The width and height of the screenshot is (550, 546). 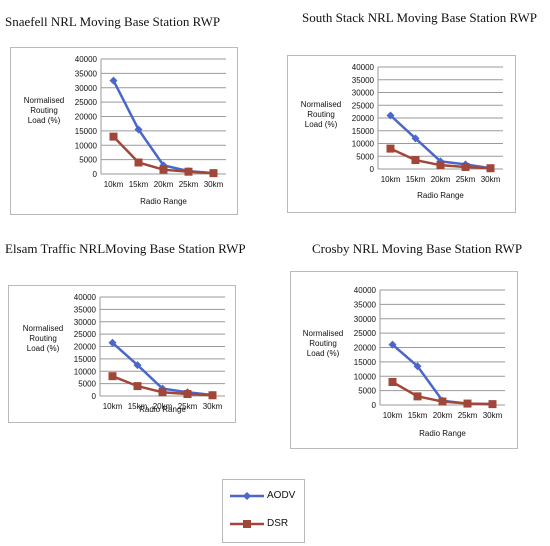 I want to click on legend-dsr-label: DSR, so click(x=278, y=523).